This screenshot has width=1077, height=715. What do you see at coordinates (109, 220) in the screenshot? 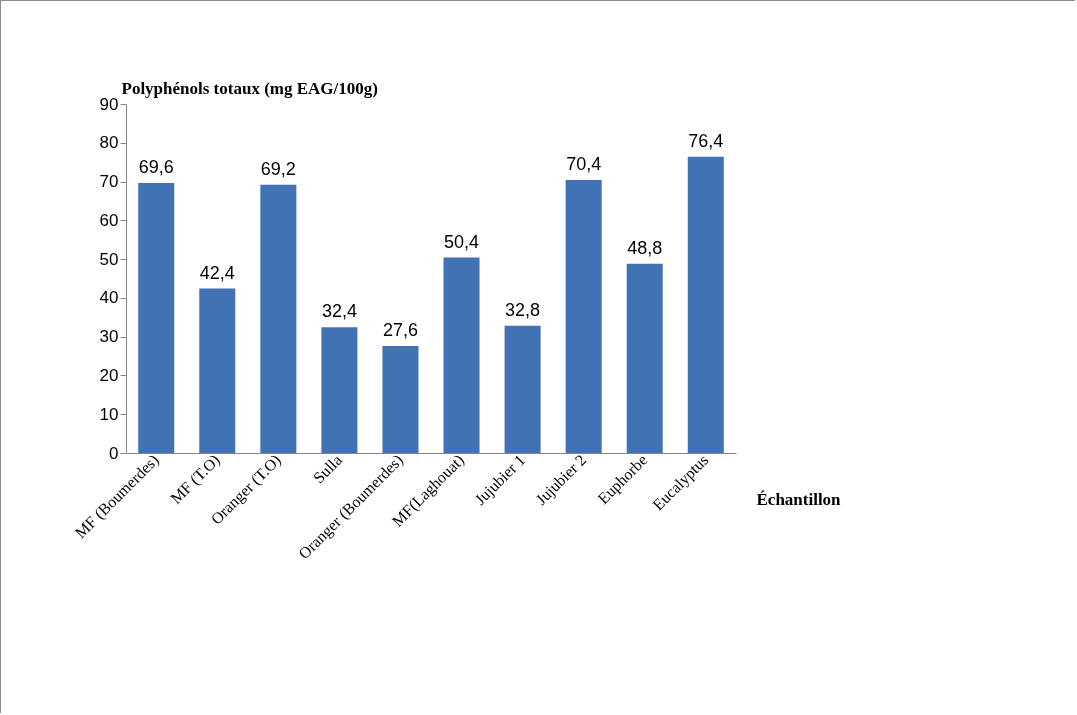
I see `y-tick-label: 60` at bounding box center [109, 220].